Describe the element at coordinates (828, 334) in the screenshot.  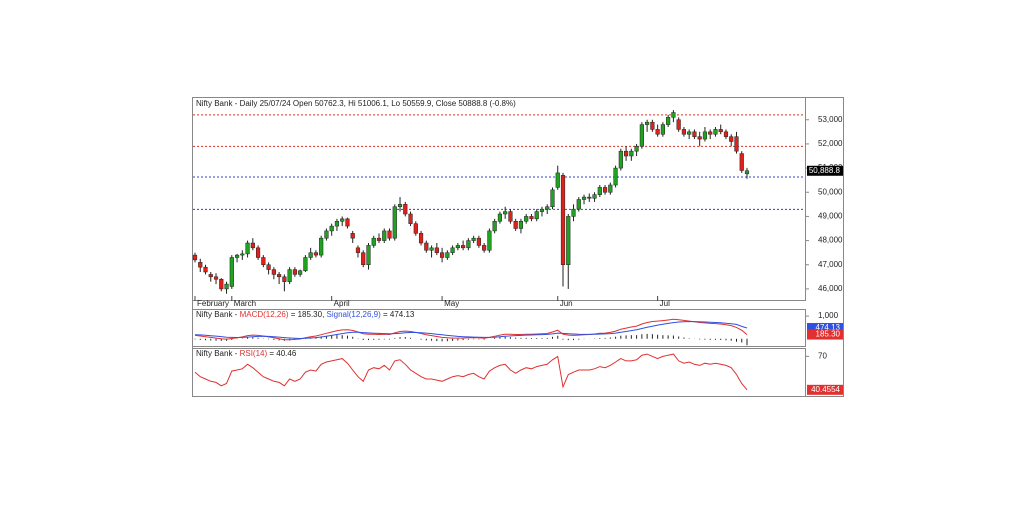
I see `last-value-label: 185.30` at that location.